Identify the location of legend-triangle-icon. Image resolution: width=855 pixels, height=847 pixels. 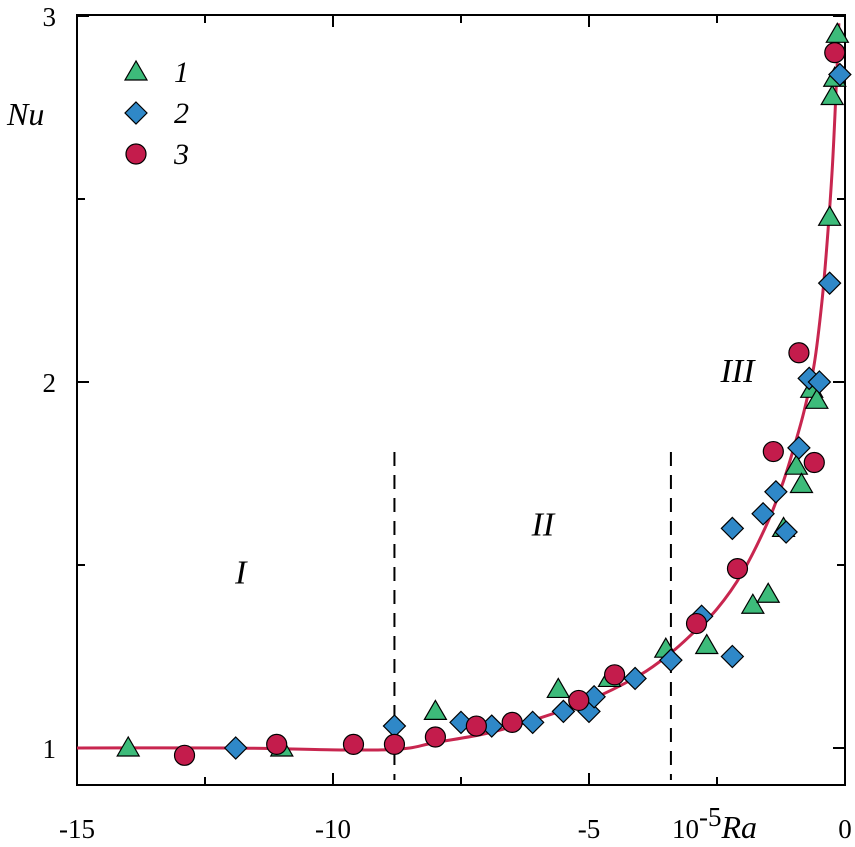
(136, 70).